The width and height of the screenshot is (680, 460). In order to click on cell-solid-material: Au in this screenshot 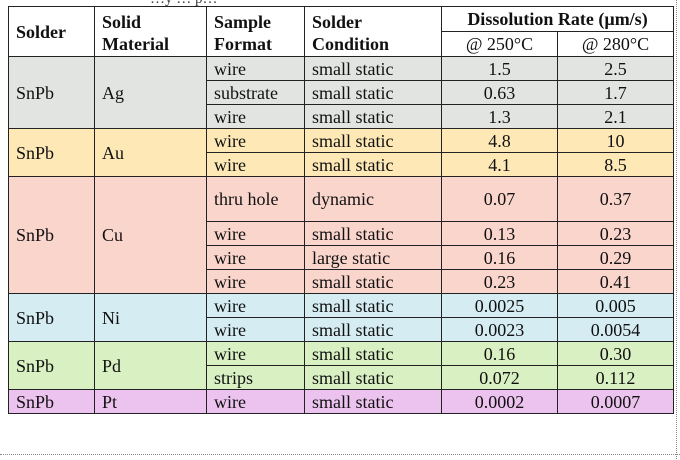, I will do `click(150, 152)`.